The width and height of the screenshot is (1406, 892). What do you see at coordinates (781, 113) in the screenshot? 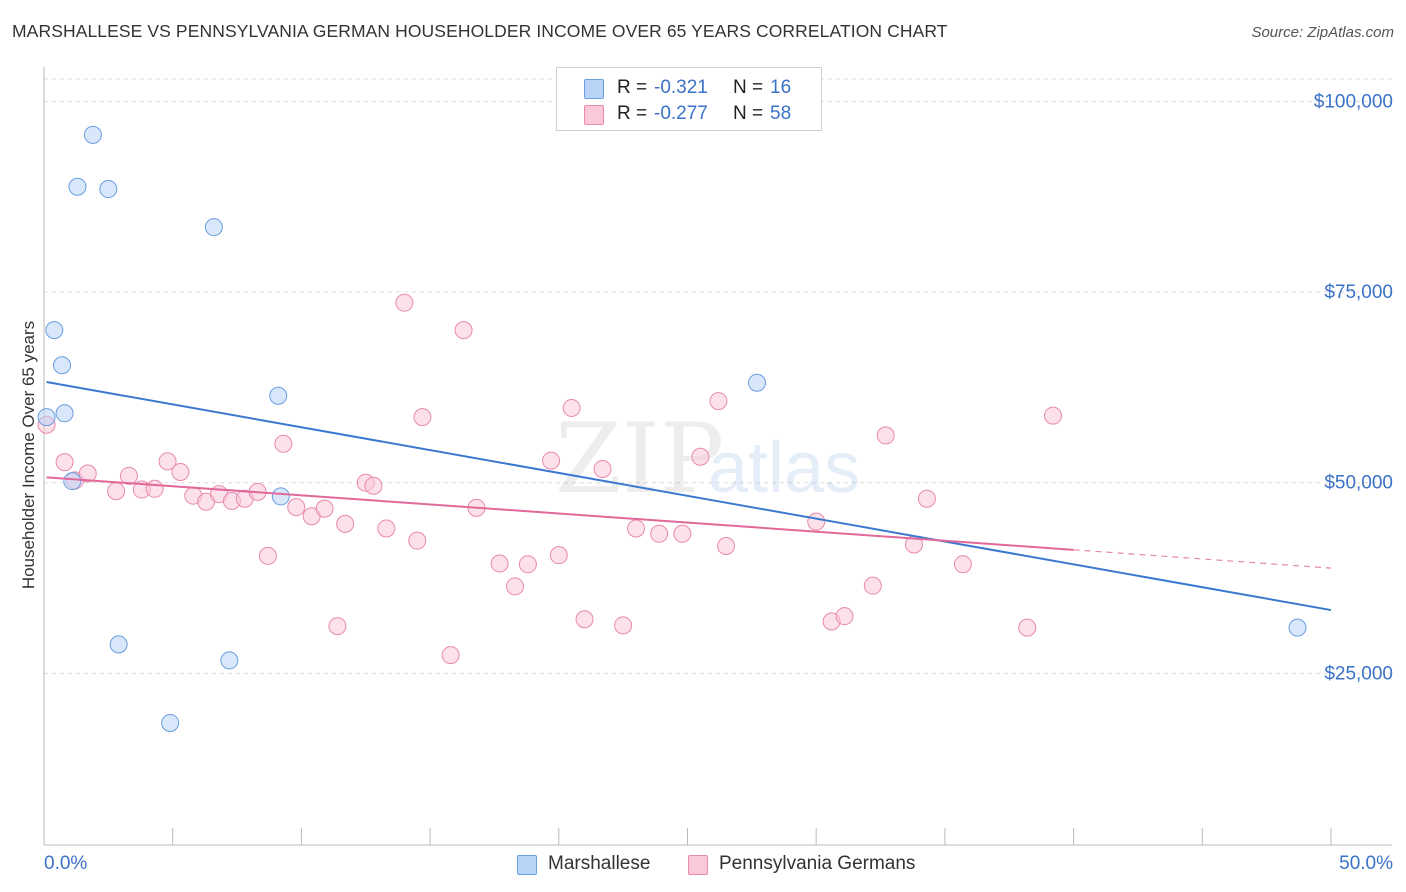
I see `n-value-pennsylvania-germans: 58` at bounding box center [781, 113].